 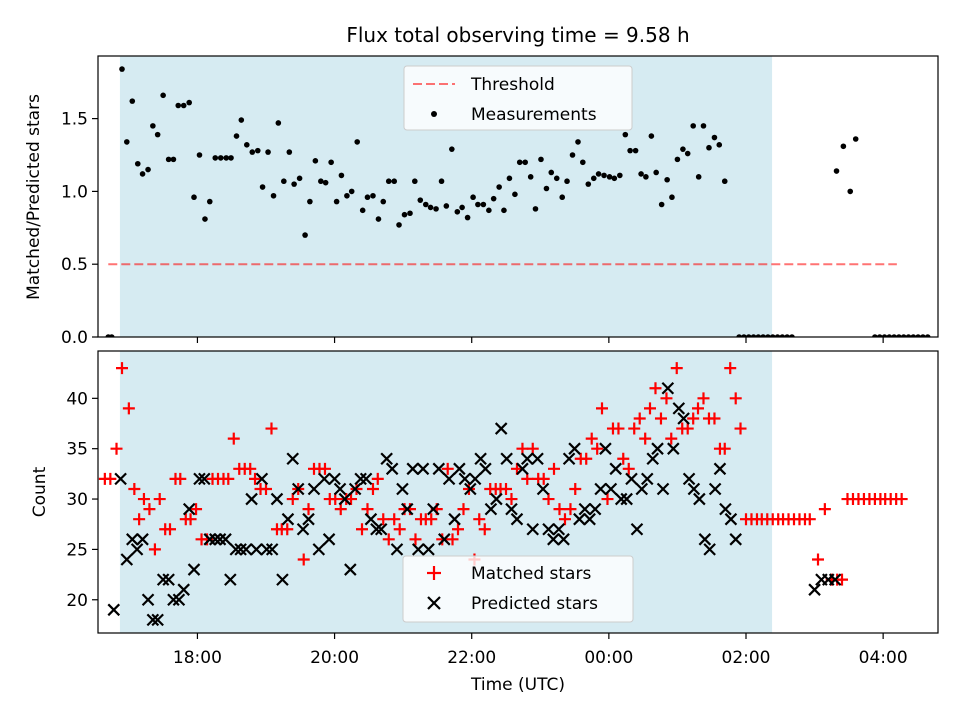 What do you see at coordinates (40, 491) in the screenshot?
I see `count-panel-y-label: Count` at bounding box center [40, 491].